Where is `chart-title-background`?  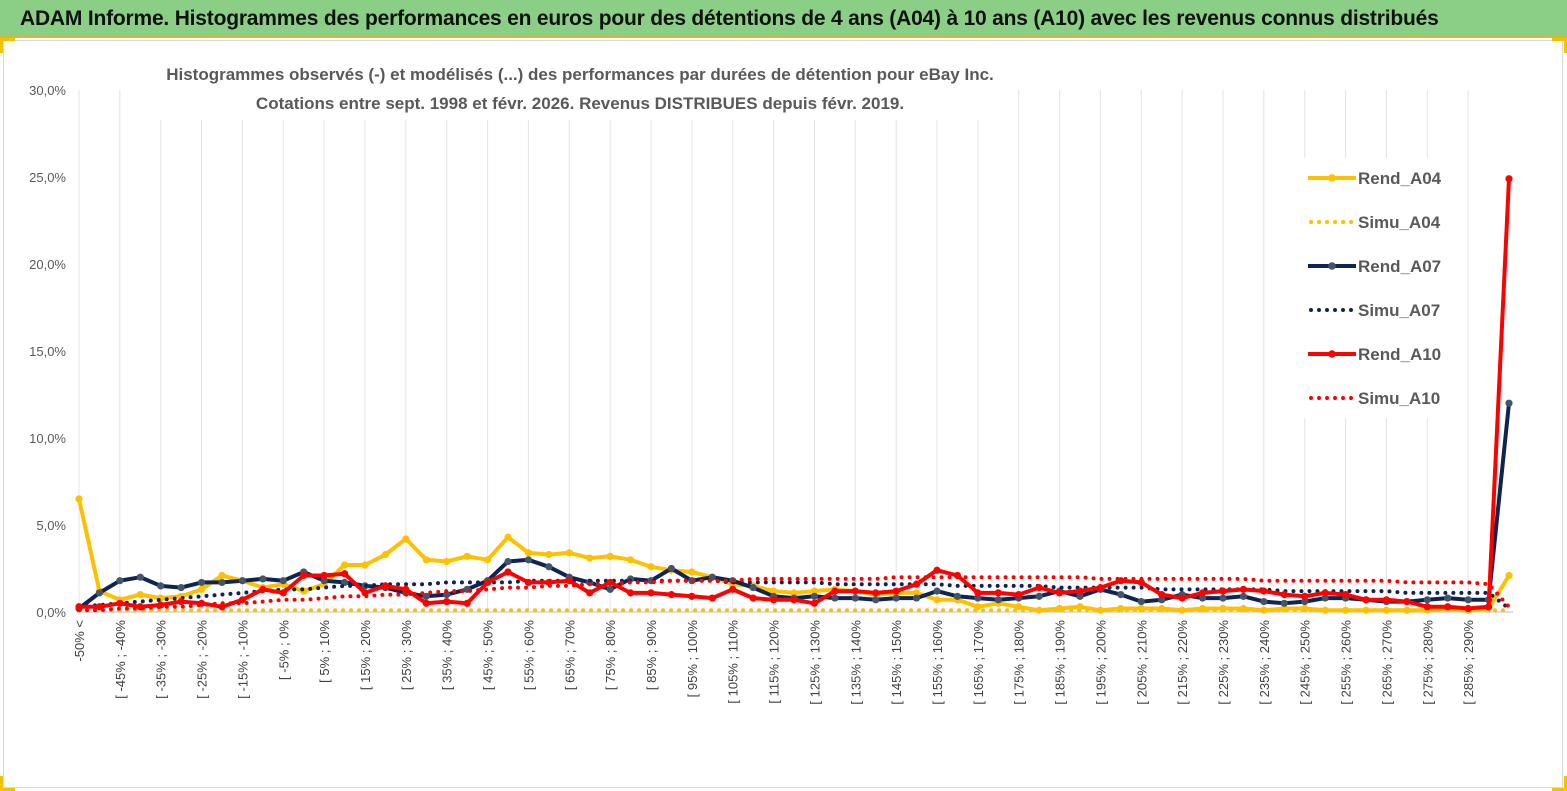 chart-title-background is located at coordinates (584, 89).